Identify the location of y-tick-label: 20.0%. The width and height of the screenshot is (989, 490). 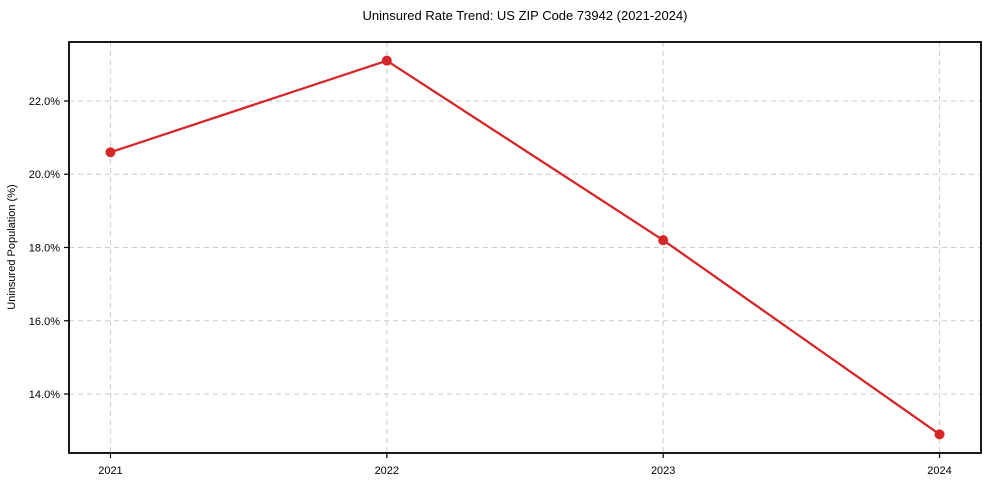
(44, 175).